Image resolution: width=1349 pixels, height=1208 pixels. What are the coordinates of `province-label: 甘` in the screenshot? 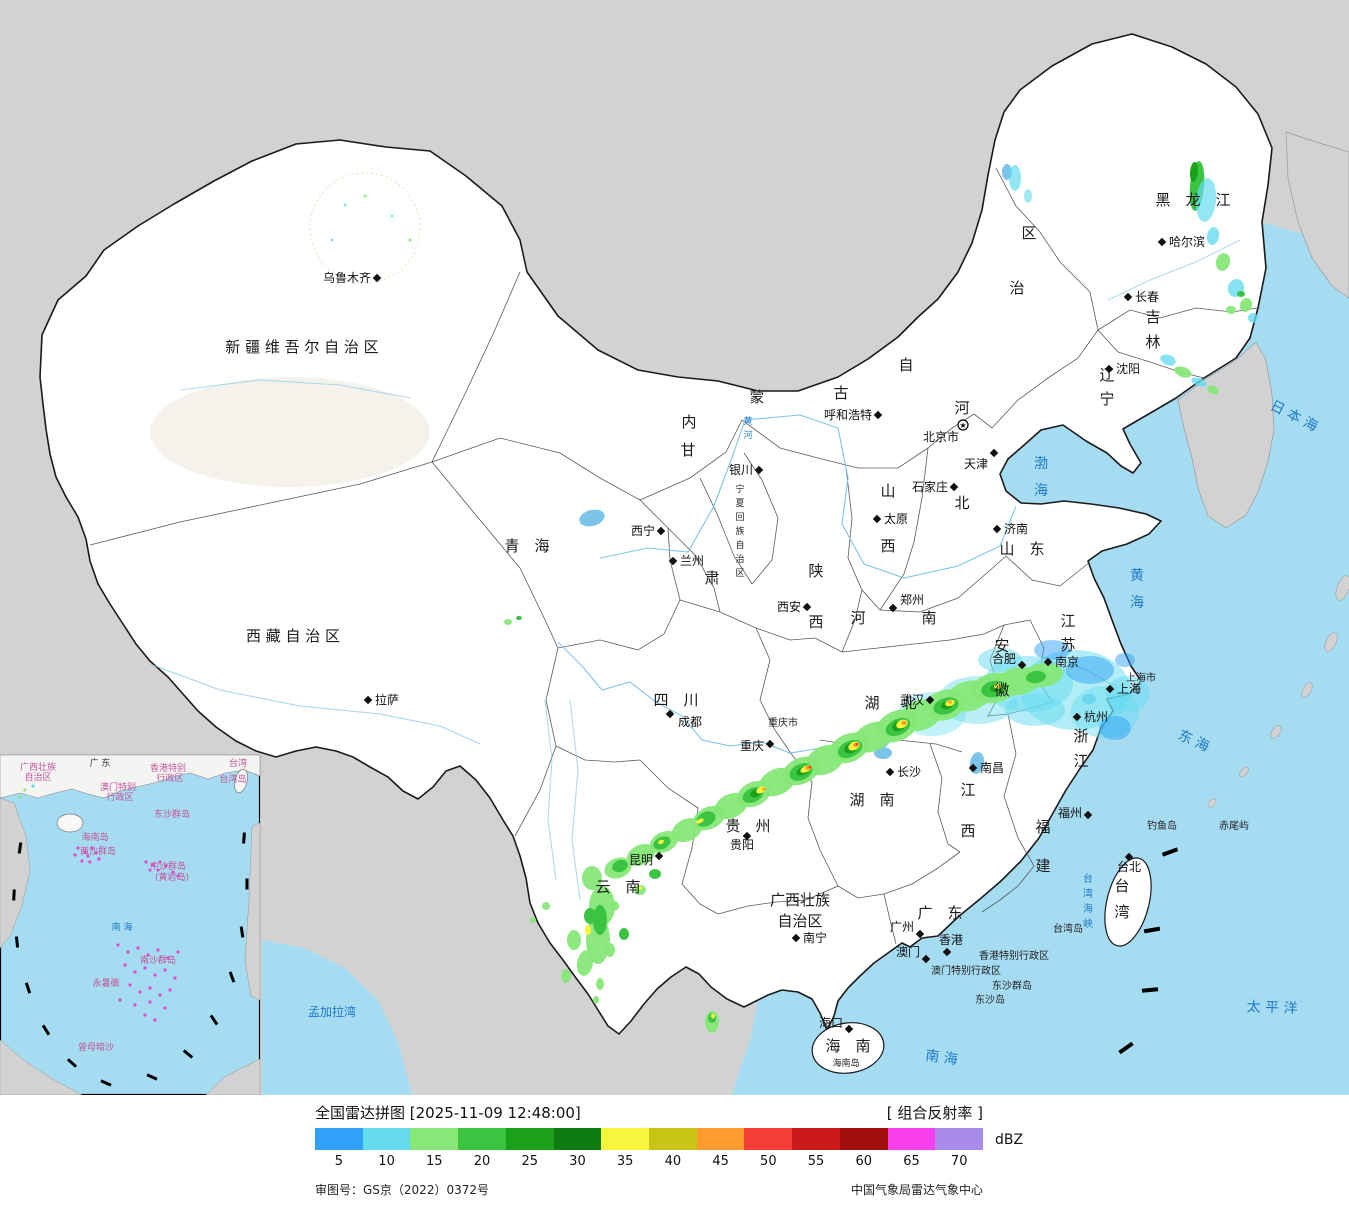 It's located at (687, 450).